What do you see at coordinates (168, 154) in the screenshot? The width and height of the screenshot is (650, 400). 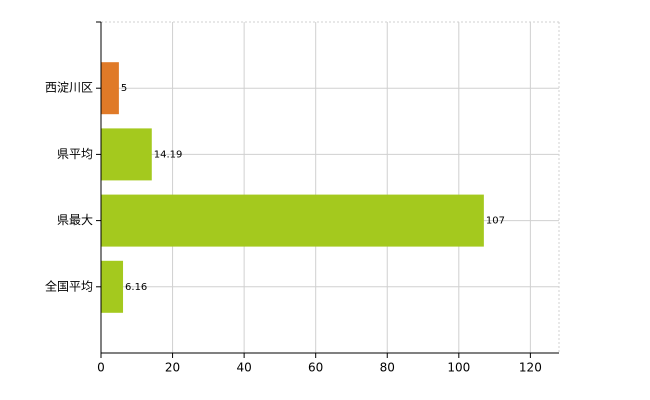 I see `value-label: 14.19` at bounding box center [168, 154].